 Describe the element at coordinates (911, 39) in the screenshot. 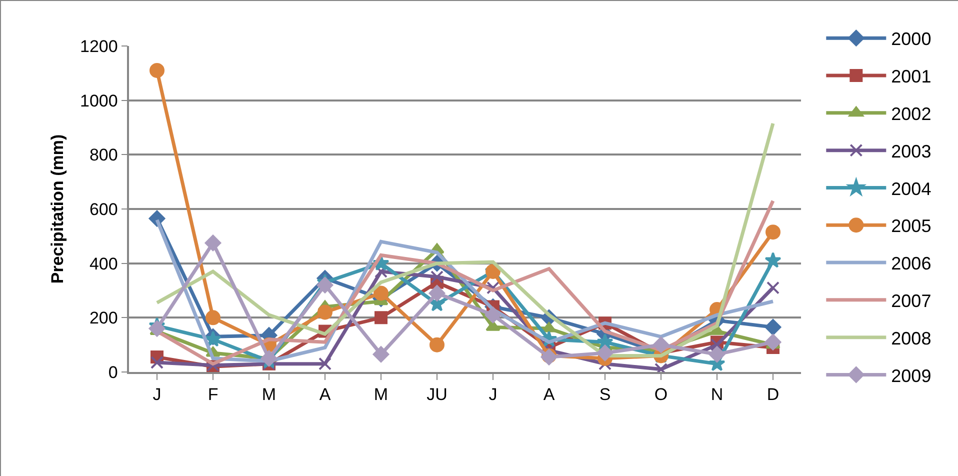

I see `legend-label: 2000` at that location.